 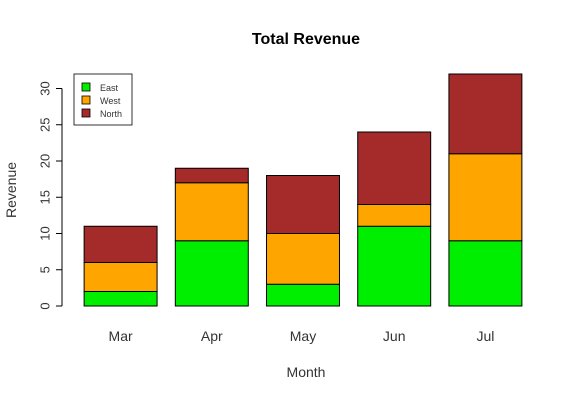 What do you see at coordinates (44, 88) in the screenshot?
I see `y-tick-label: 30` at bounding box center [44, 88].